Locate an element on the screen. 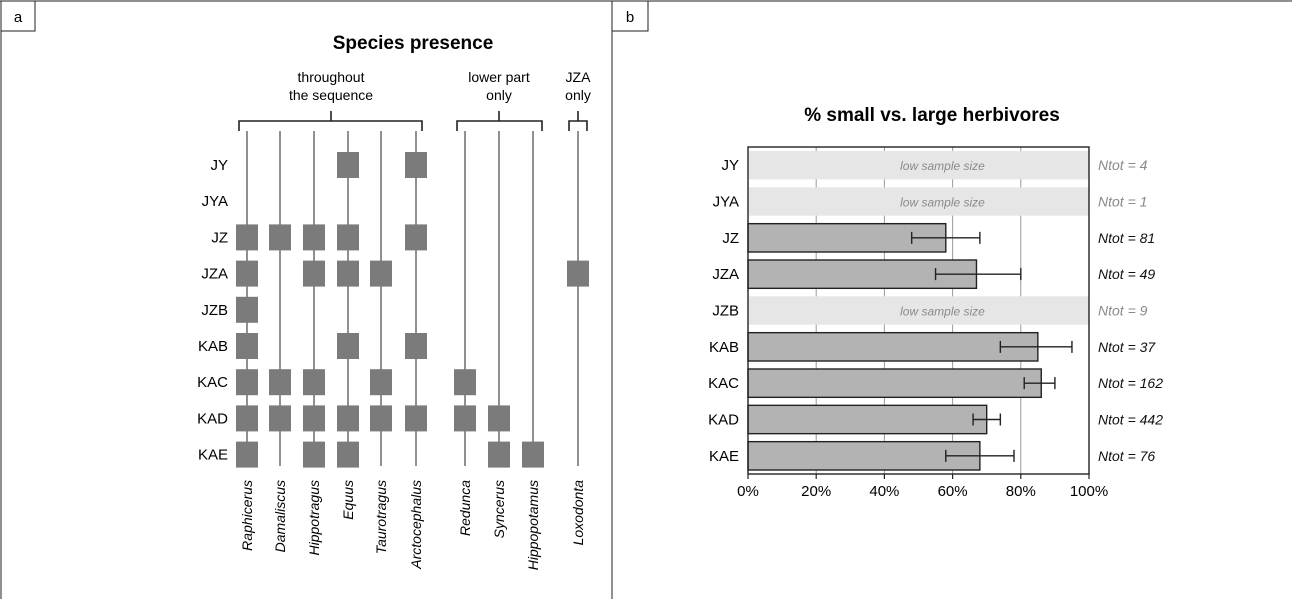  bracket-throughout is located at coordinates (330, 121).